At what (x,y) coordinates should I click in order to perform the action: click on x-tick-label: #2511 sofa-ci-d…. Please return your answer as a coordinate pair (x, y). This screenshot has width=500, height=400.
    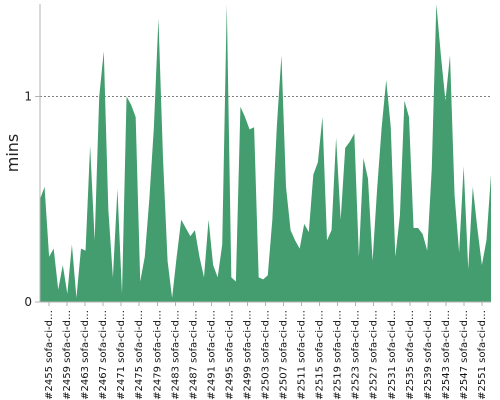
    Looking at the image, I should click on (302, 355).